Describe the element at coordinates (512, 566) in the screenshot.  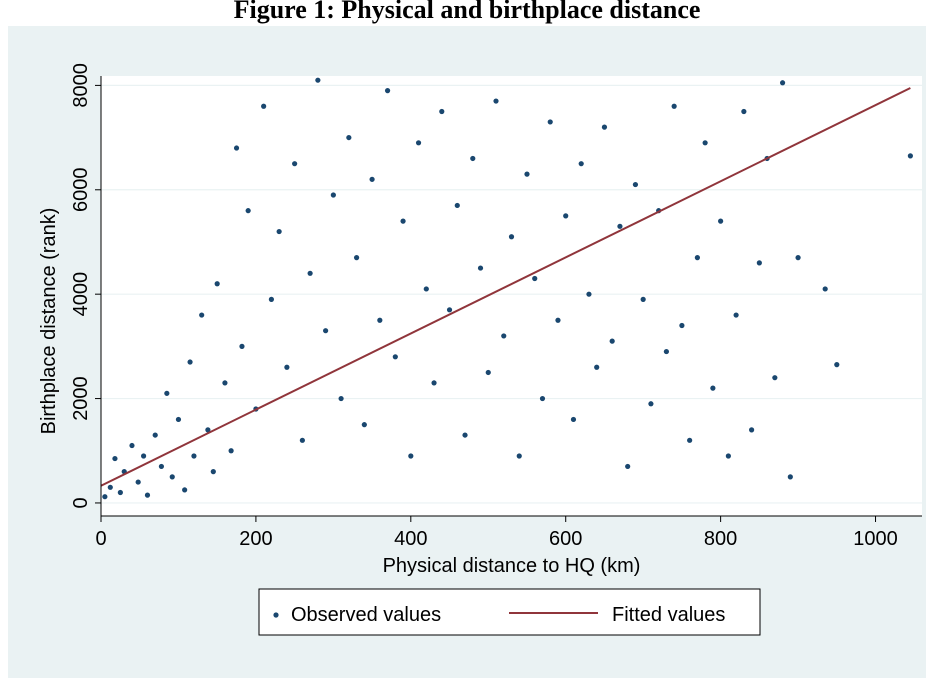
I see `x-axis-title: Physical distance to HQ (km)` at that location.